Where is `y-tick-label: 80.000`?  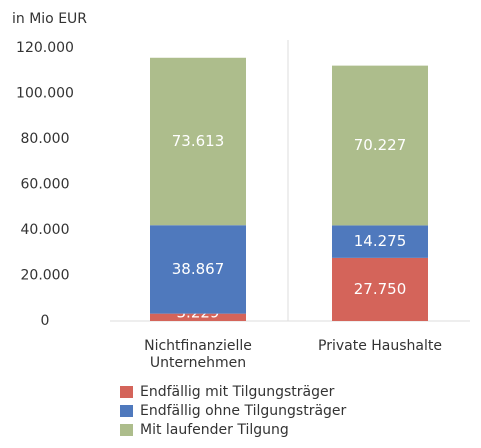
y-tick-label: 80.000 is located at coordinates (45, 139).